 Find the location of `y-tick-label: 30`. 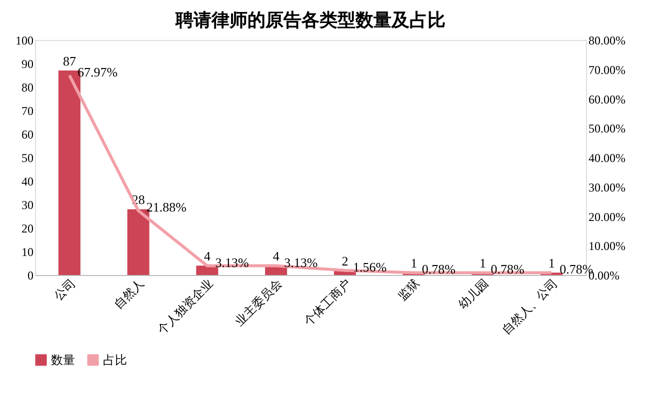

y-tick-label: 30 is located at coordinates (28, 205).